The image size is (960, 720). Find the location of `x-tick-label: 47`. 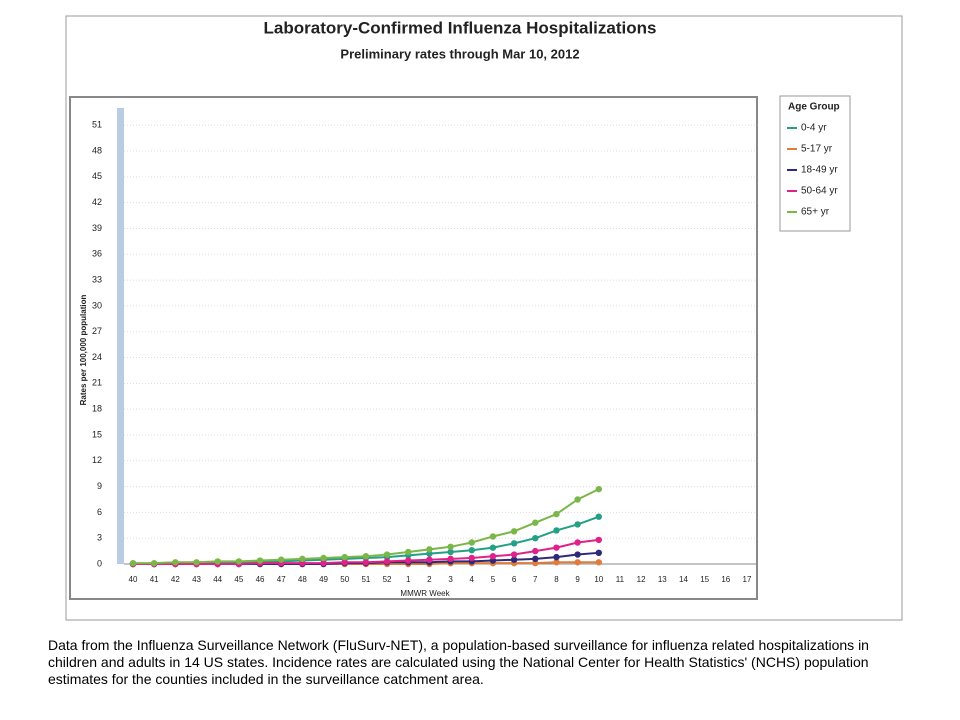

x-tick-label: 47 is located at coordinates (281, 579).